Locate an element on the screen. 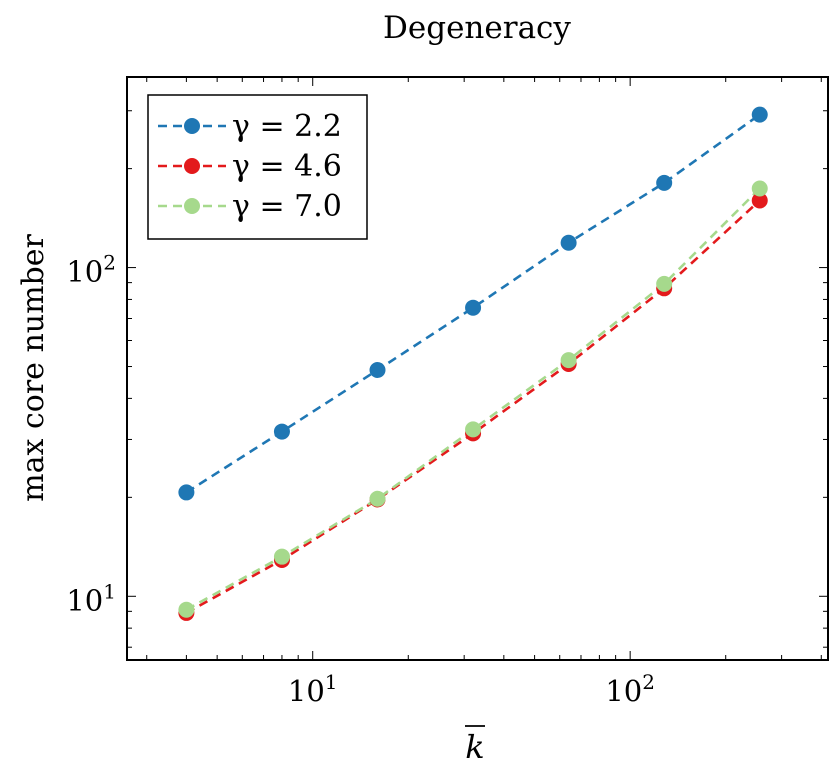 The image size is (829, 771). legend-entry: γ = 2.2 is located at coordinates (250, 126).